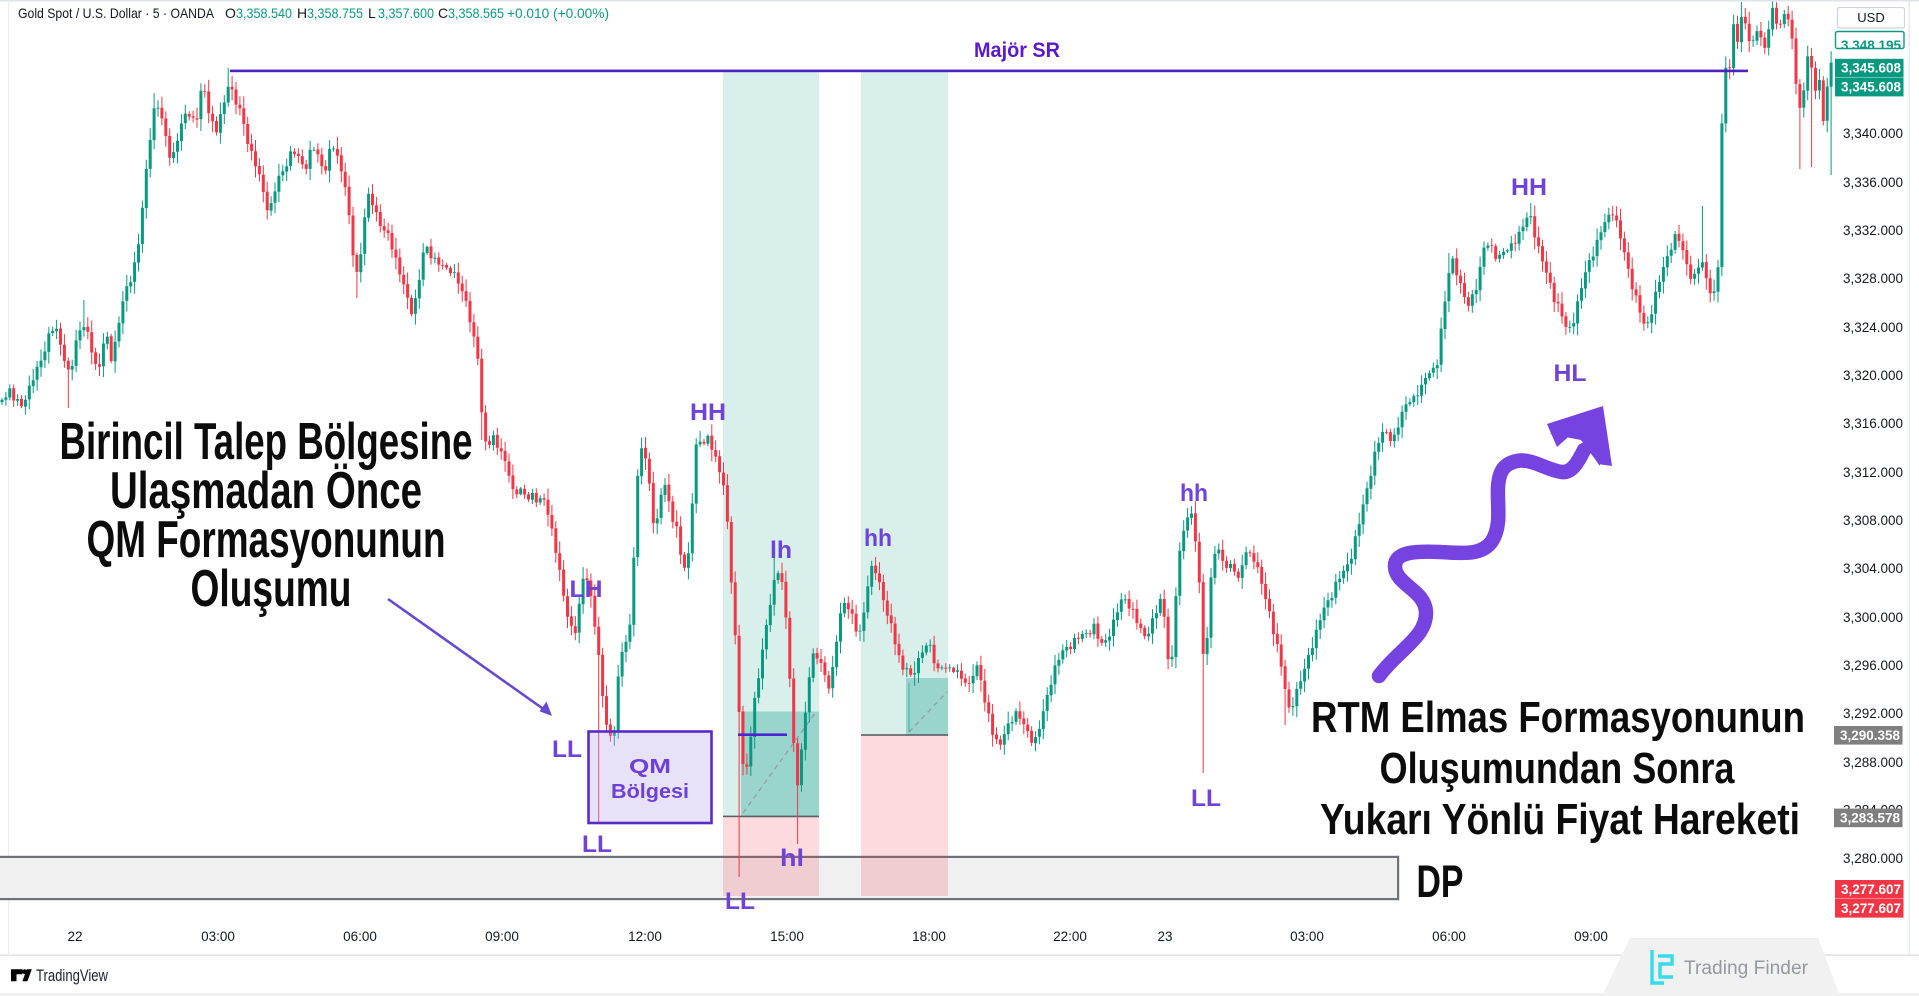 Image resolution: width=1919 pixels, height=996 pixels. Describe the element at coordinates (1557, 768) in the screenshot. I see `svg-text: Oluşumundan Sonra` at that location.